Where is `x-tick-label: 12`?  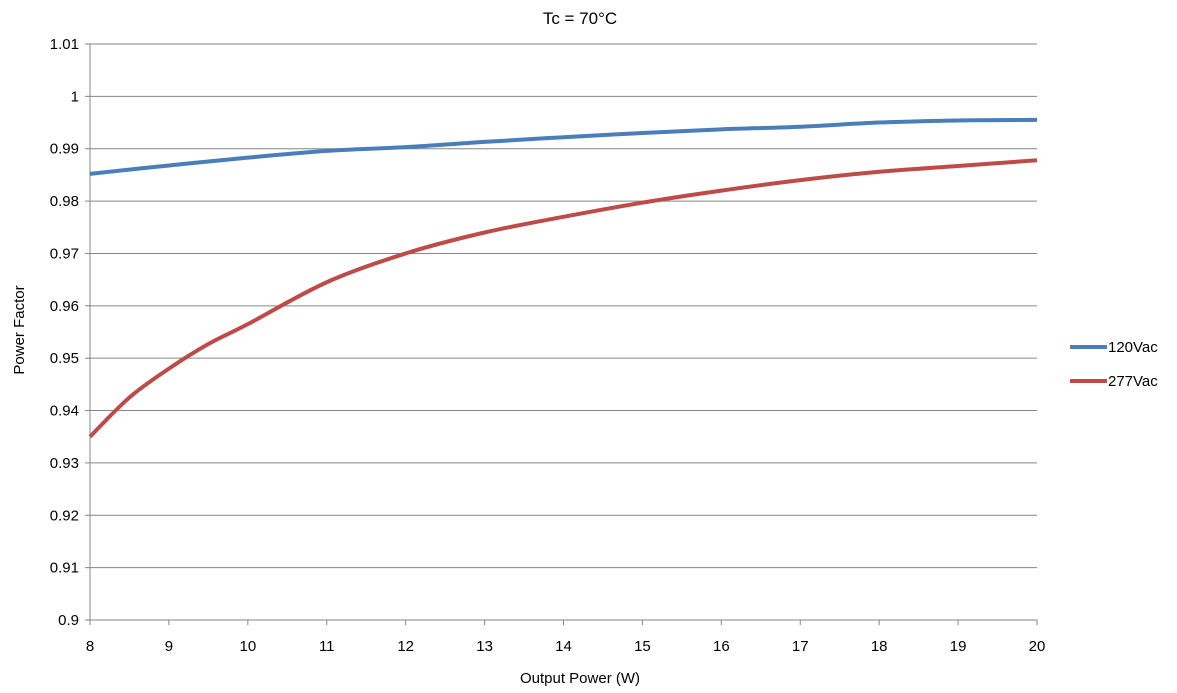
x-tick-label: 12 is located at coordinates (405, 646).